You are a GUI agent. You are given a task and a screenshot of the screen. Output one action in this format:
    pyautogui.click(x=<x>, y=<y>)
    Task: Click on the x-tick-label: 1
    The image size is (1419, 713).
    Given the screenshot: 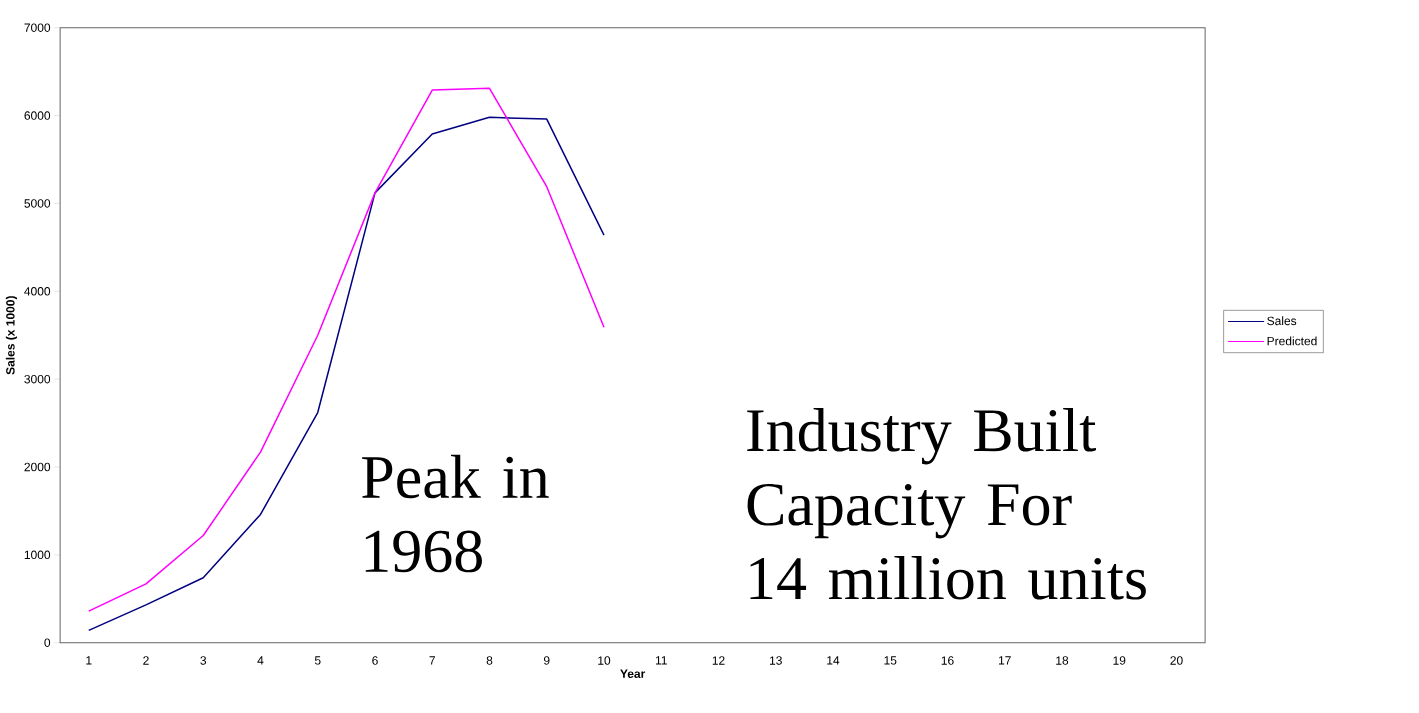 What is the action you would take?
    pyautogui.click(x=89, y=660)
    